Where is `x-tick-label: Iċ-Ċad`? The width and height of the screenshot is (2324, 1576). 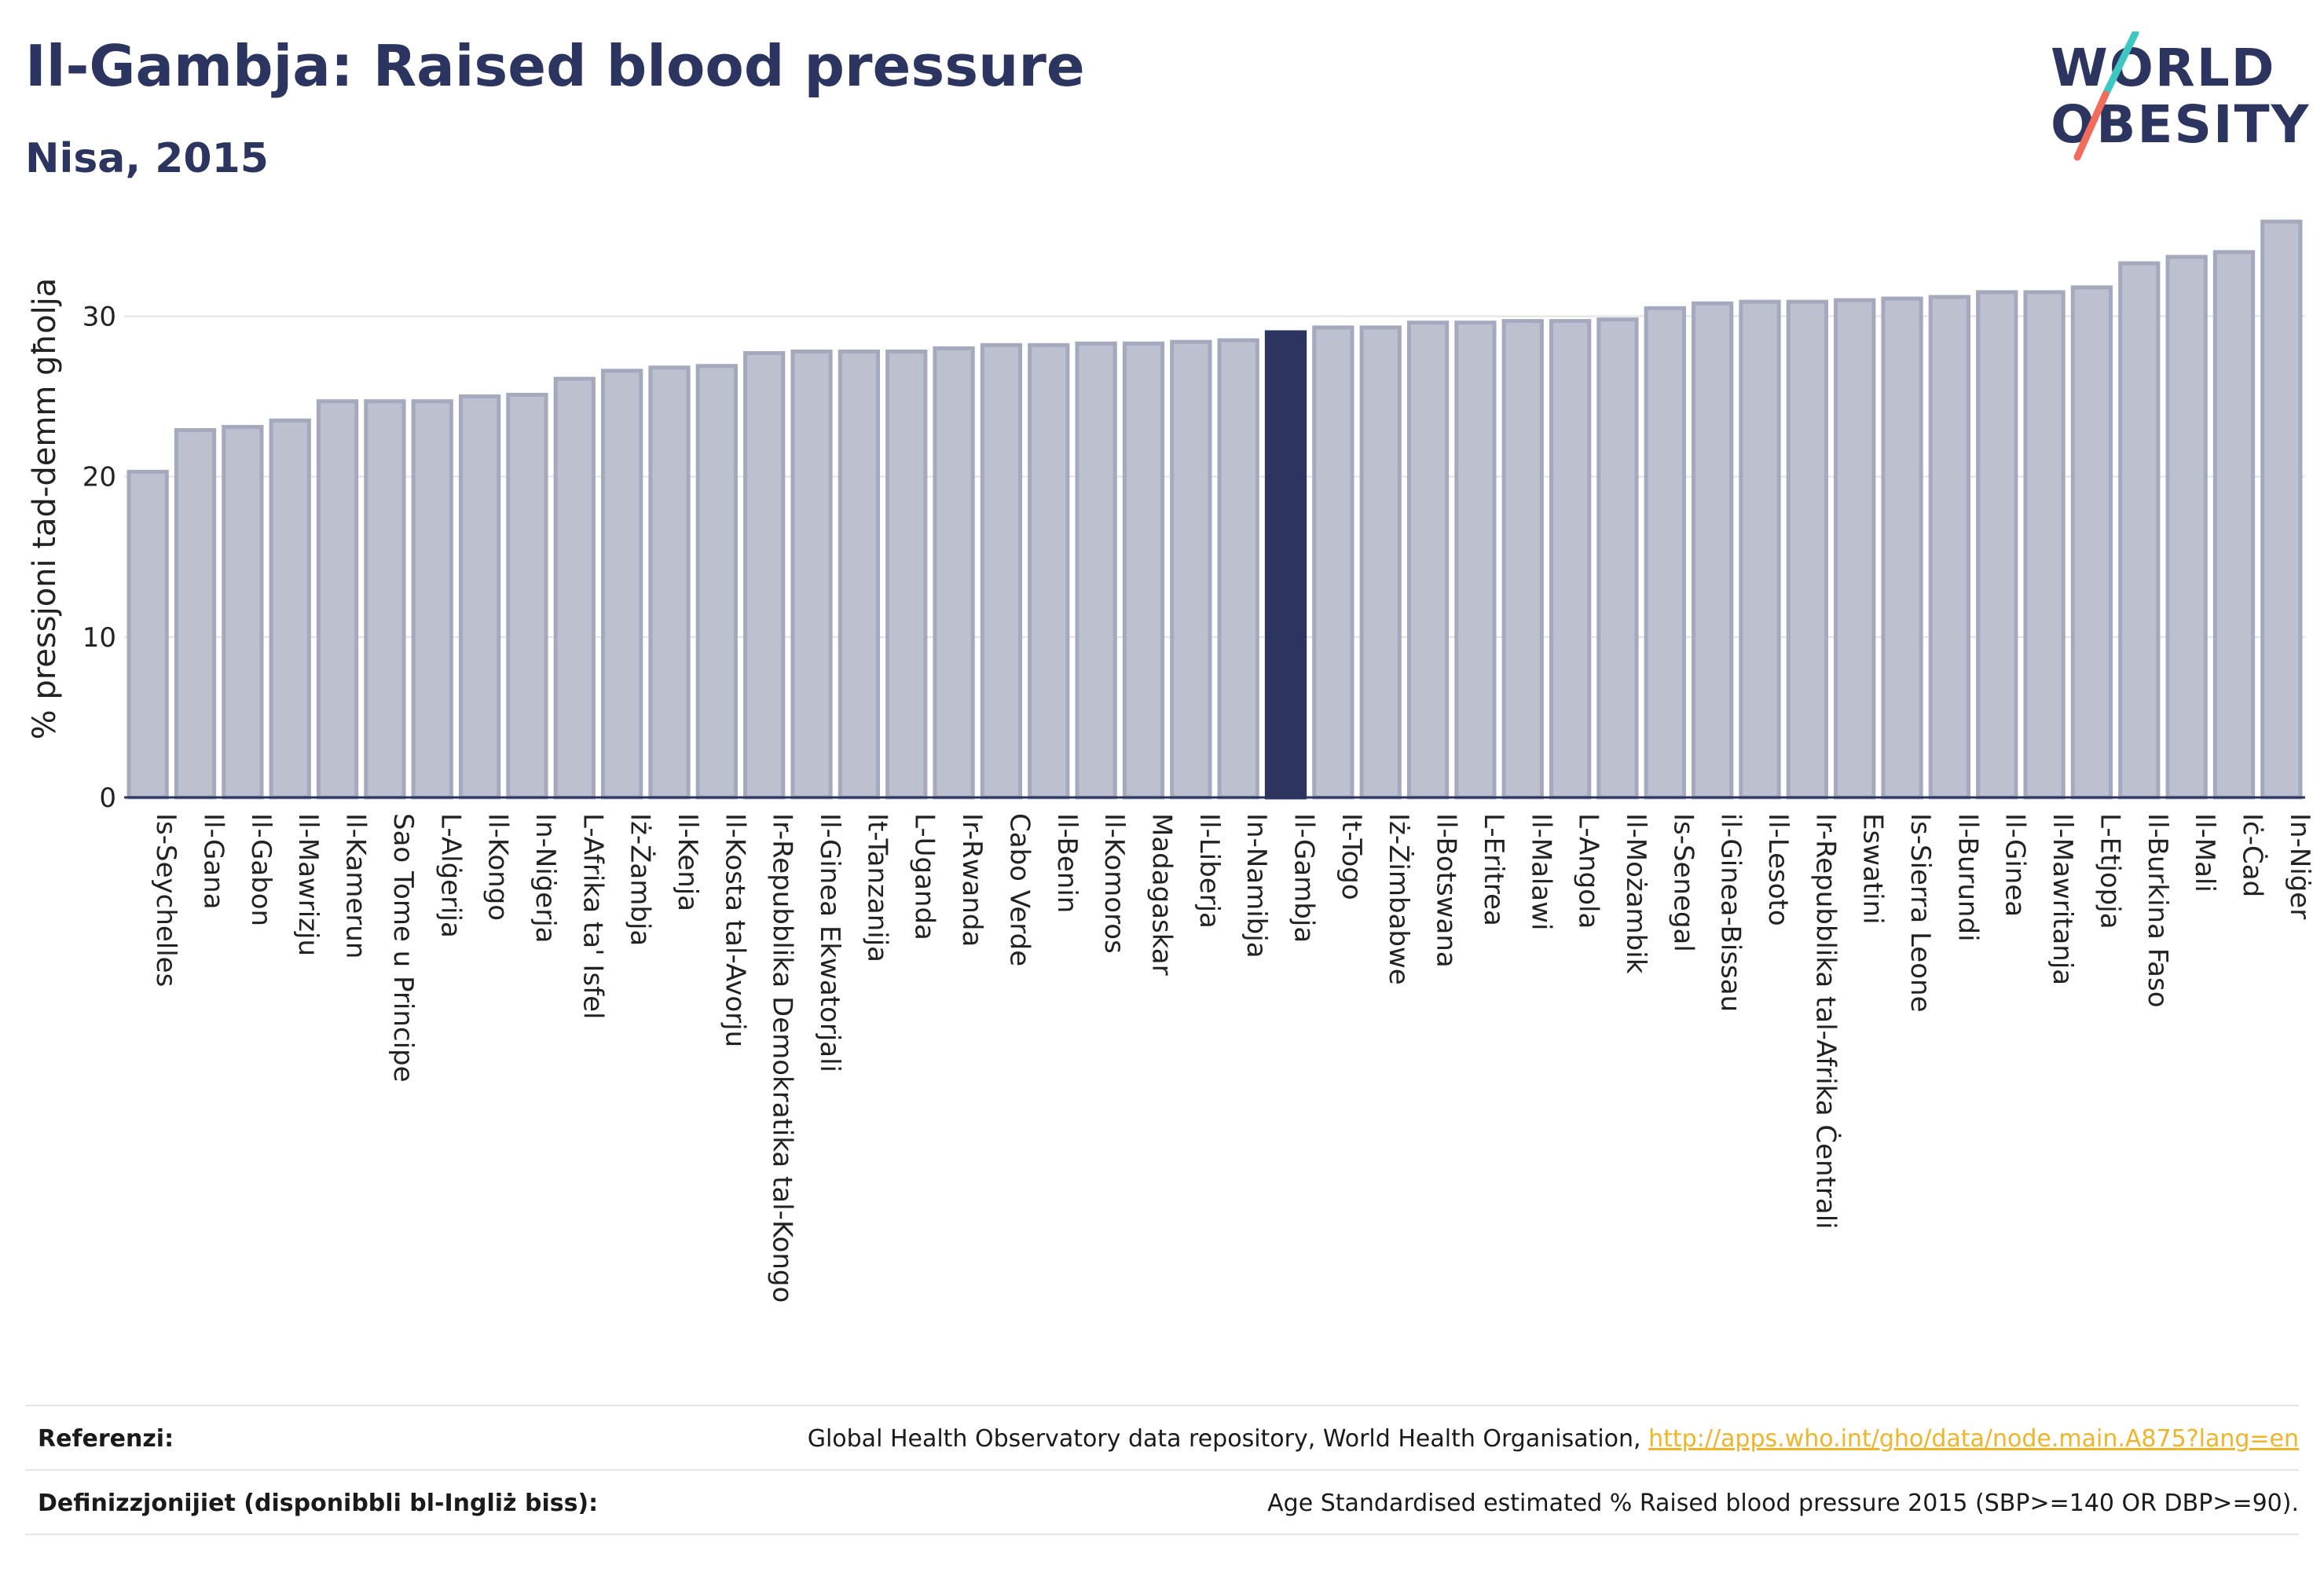
x-tick-label: Iċ-Ċad is located at coordinates (2252, 855).